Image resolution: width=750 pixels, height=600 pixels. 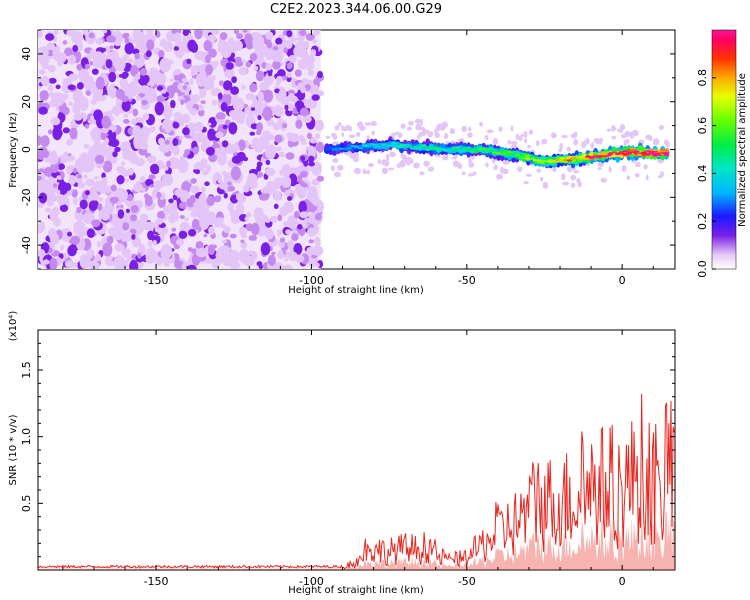 I want to click on x-tick-label: -50, so click(x=467, y=581).